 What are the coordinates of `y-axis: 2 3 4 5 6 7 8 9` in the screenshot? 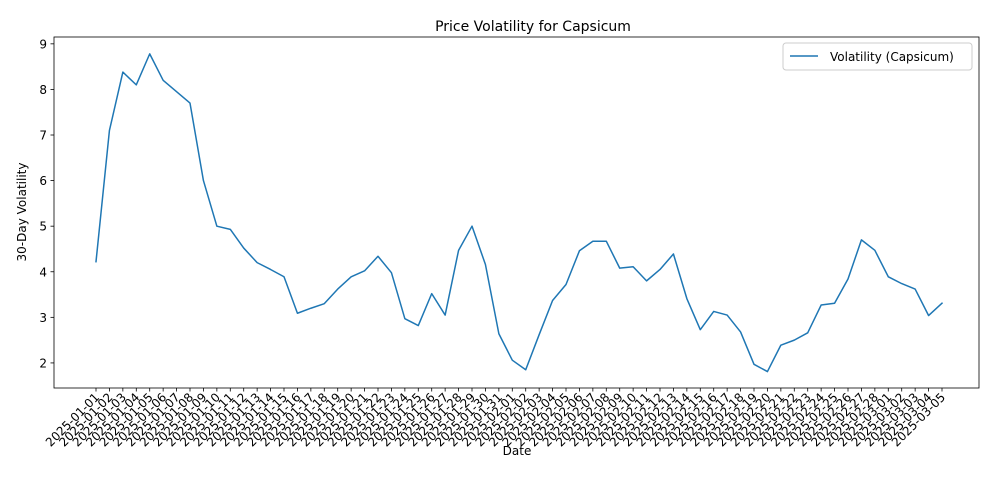 It's located at (46, 203).